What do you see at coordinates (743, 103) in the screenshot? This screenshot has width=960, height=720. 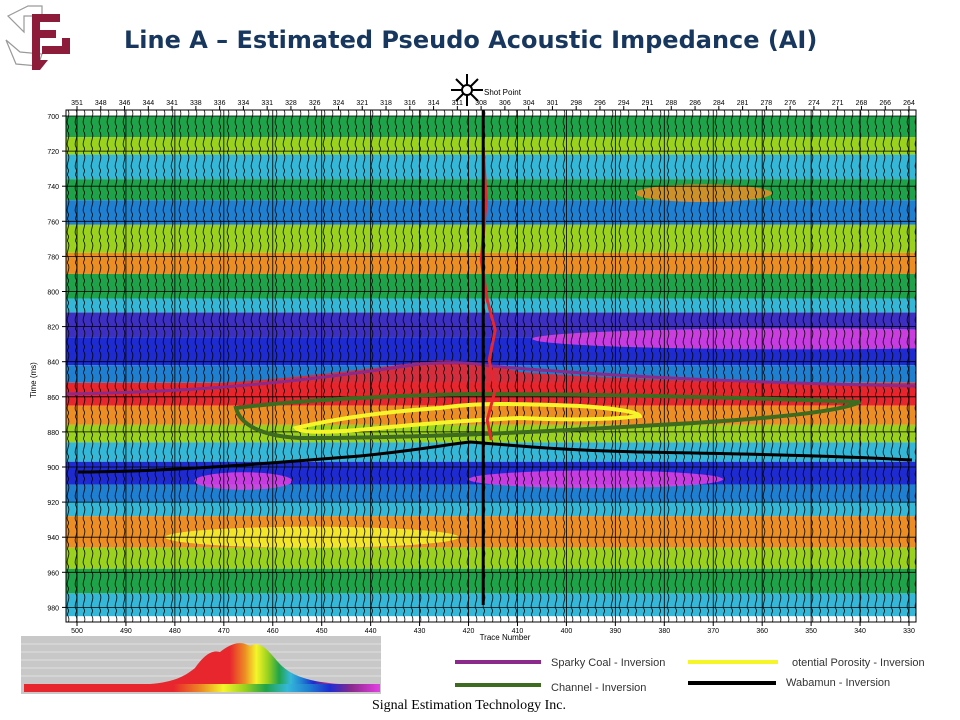 I see `shot-point-tick-label: 281` at bounding box center [743, 103].